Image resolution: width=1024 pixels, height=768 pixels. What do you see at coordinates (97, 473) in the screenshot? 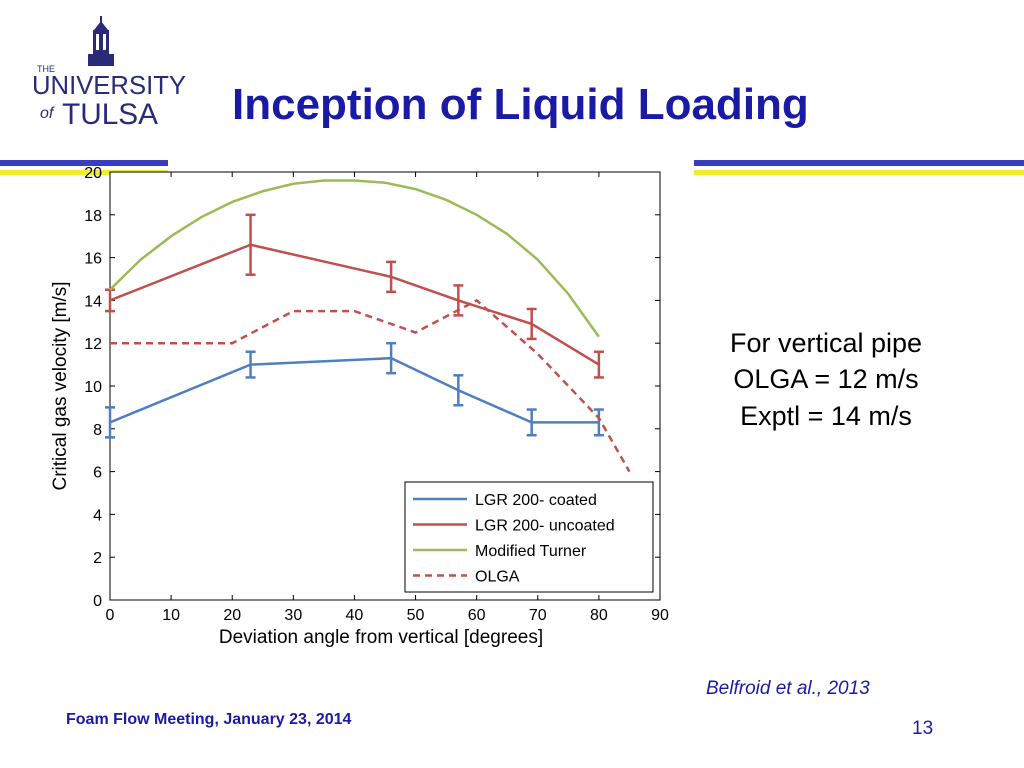
I see `y-tick-label: 6` at bounding box center [97, 473].